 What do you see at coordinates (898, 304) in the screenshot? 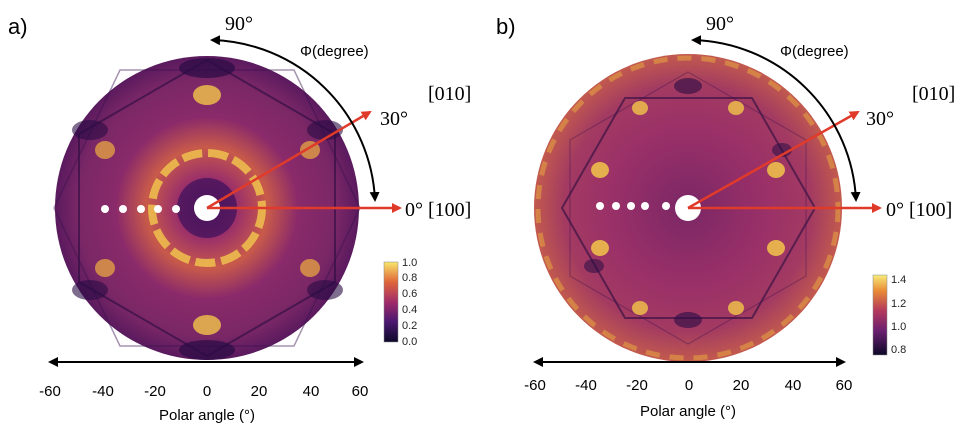
I see `colorbar-tick: 1.2` at bounding box center [898, 304].